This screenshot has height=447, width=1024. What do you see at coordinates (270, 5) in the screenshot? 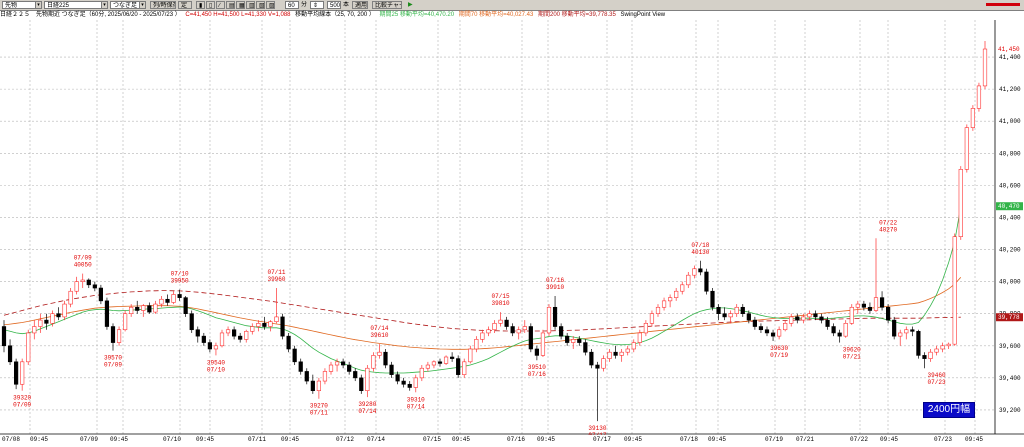
I see `period-icon: ▨` at bounding box center [270, 5].